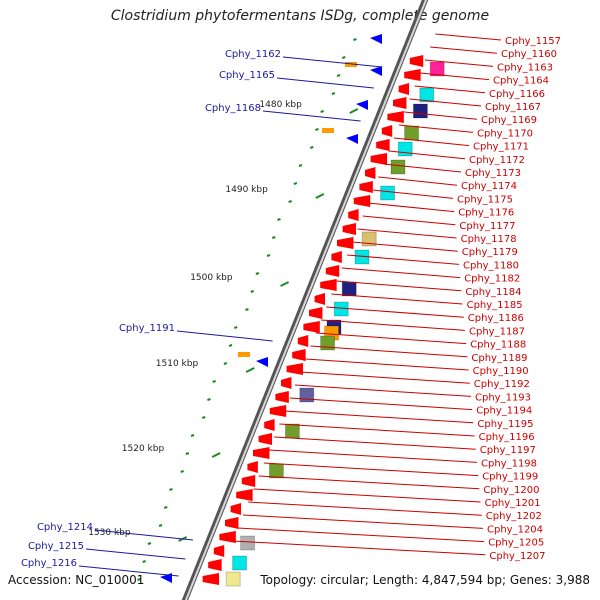 This screenshot has height=600, width=600. I want to click on reverse-feature-box, so click(244, 354).